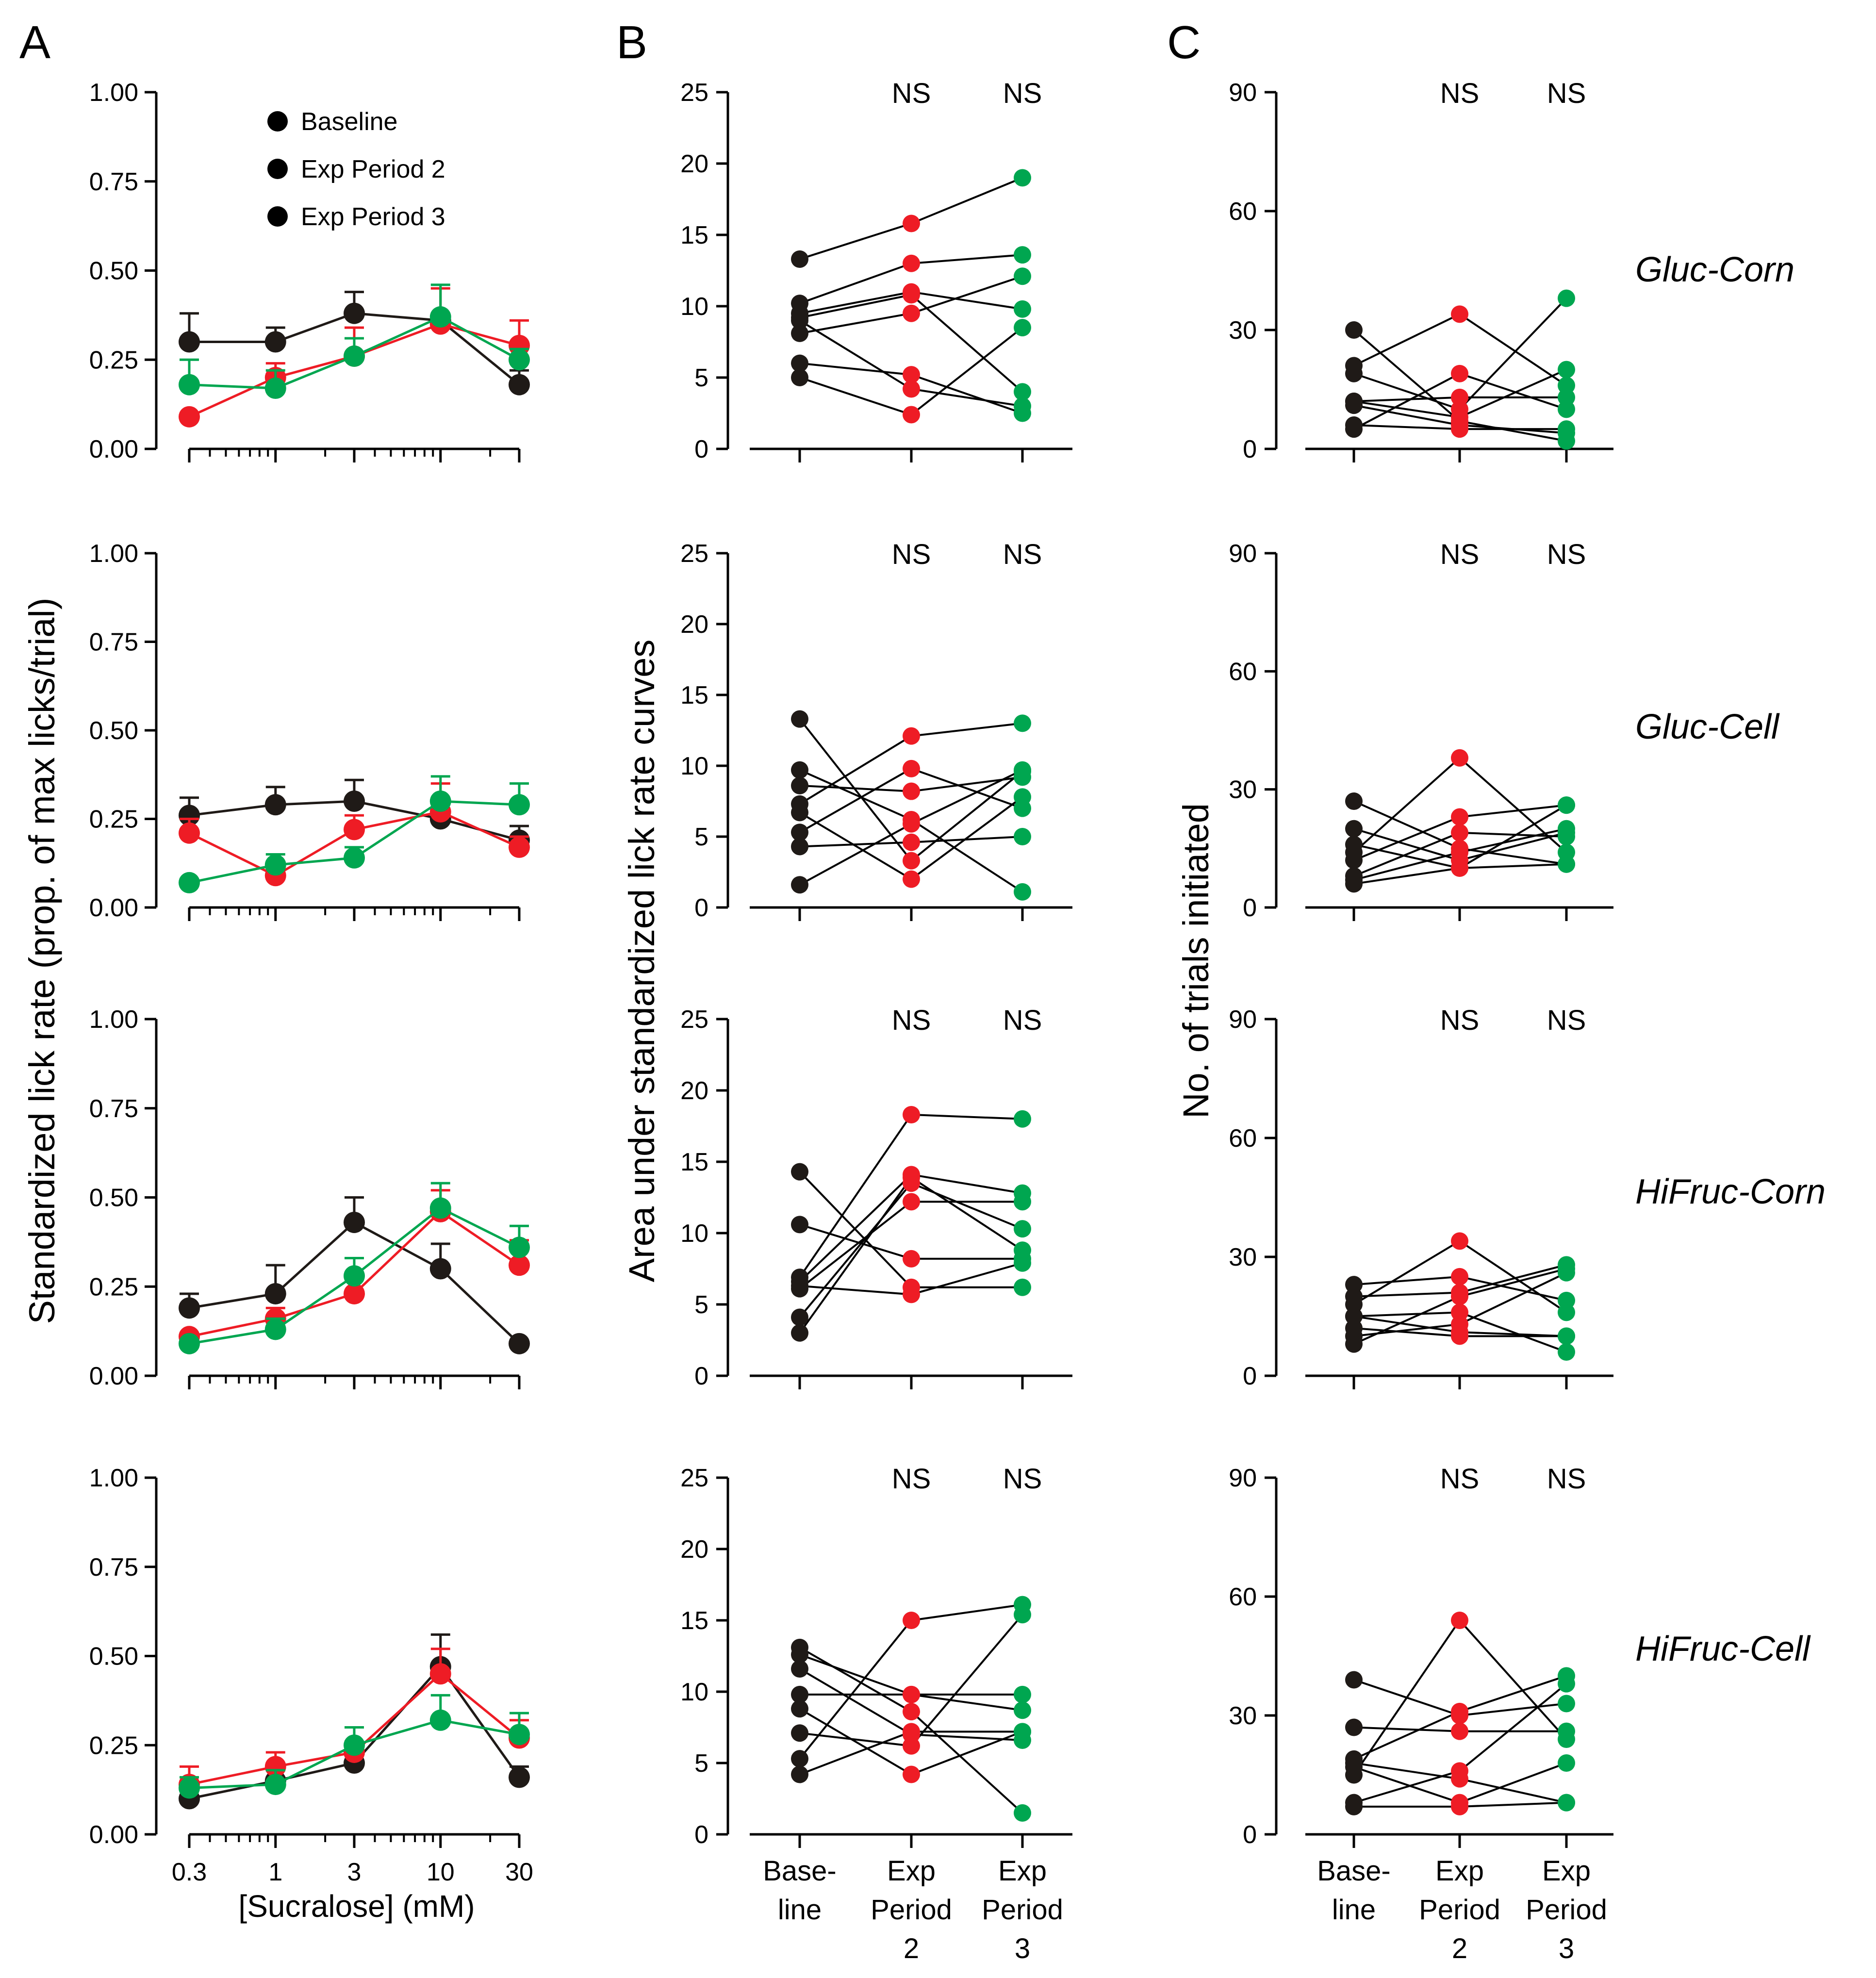  What do you see at coordinates (1250, 1835) in the screenshot?
I see `panel-c-y-tick-label: 0` at bounding box center [1250, 1835].